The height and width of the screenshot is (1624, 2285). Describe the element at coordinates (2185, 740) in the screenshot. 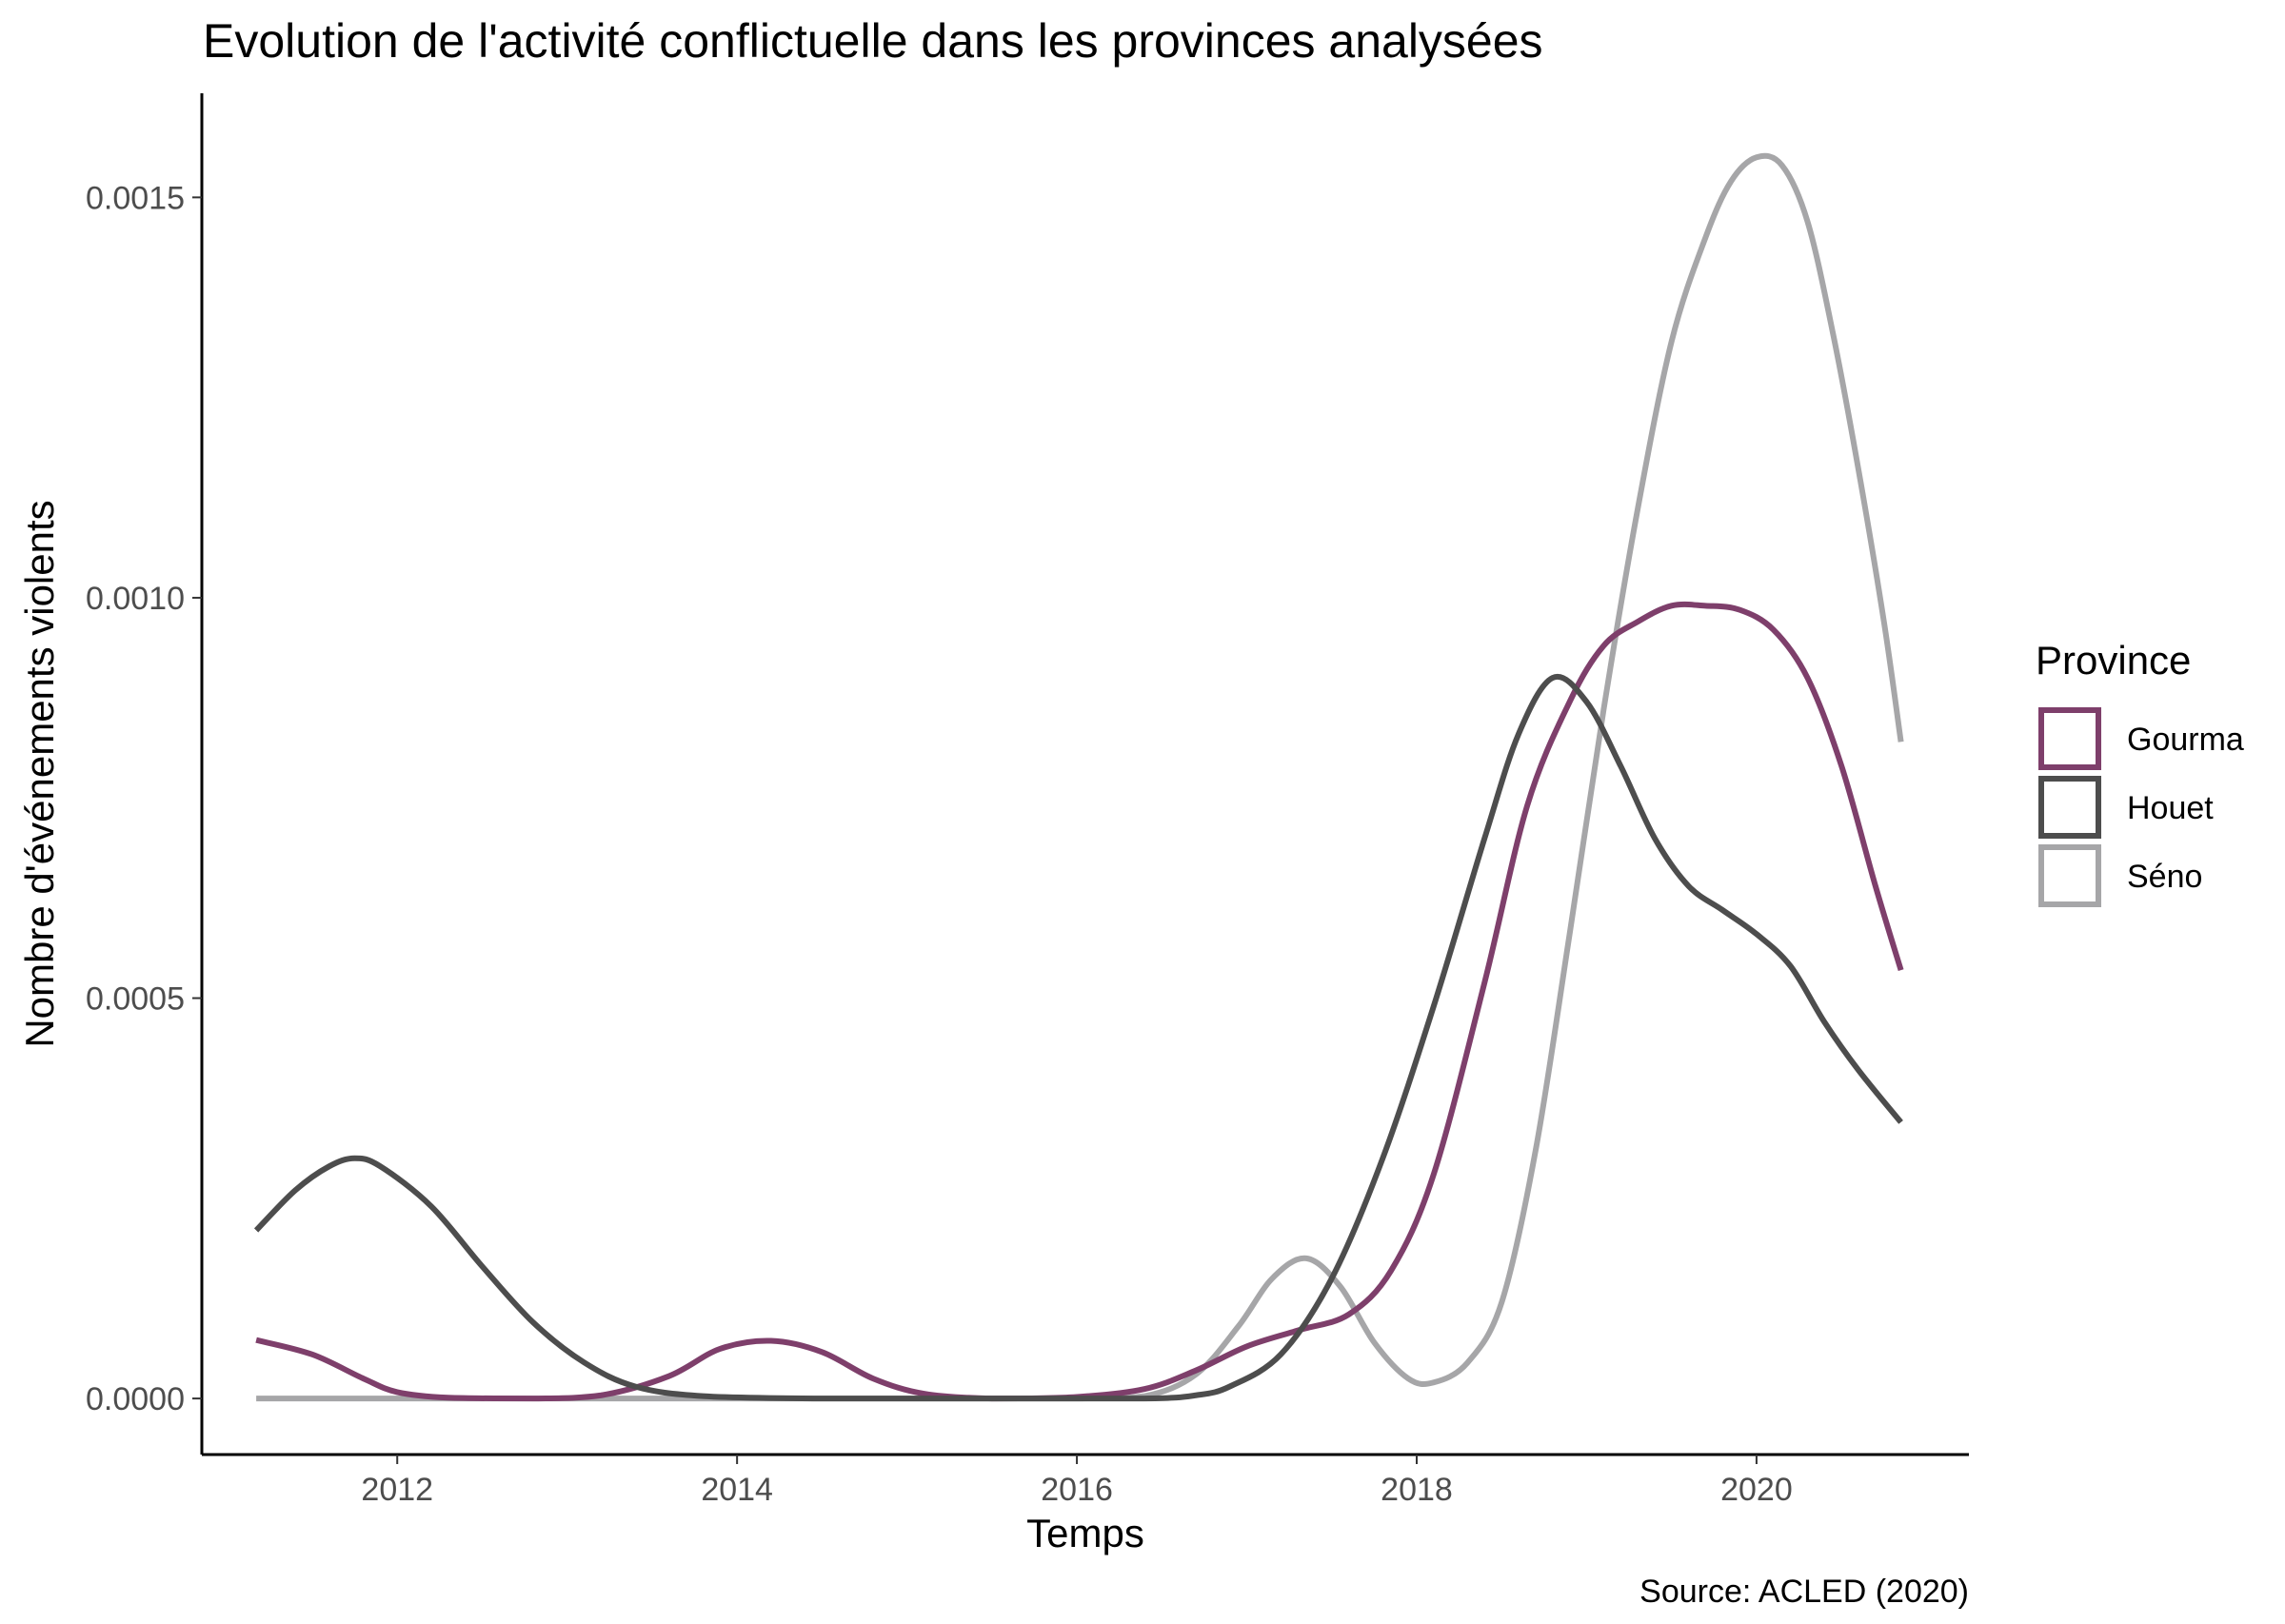

I see `legend-label-gourma: Gourma` at that location.